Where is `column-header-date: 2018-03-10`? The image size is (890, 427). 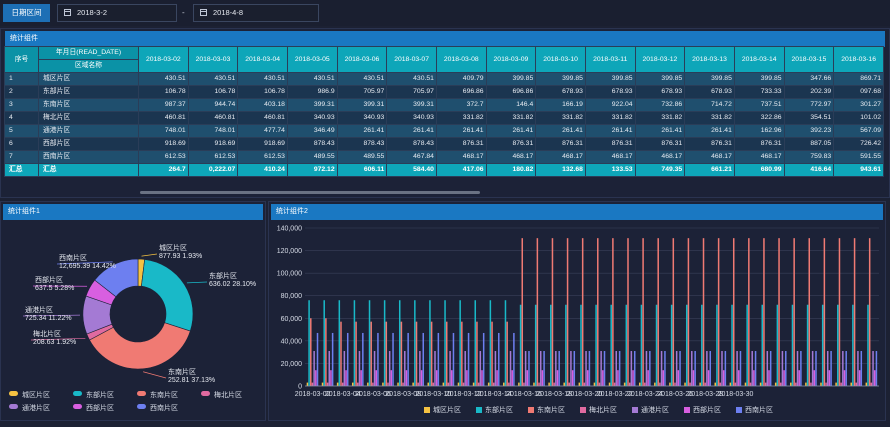
column-header-date: 2018-03-10 is located at coordinates (560, 59).